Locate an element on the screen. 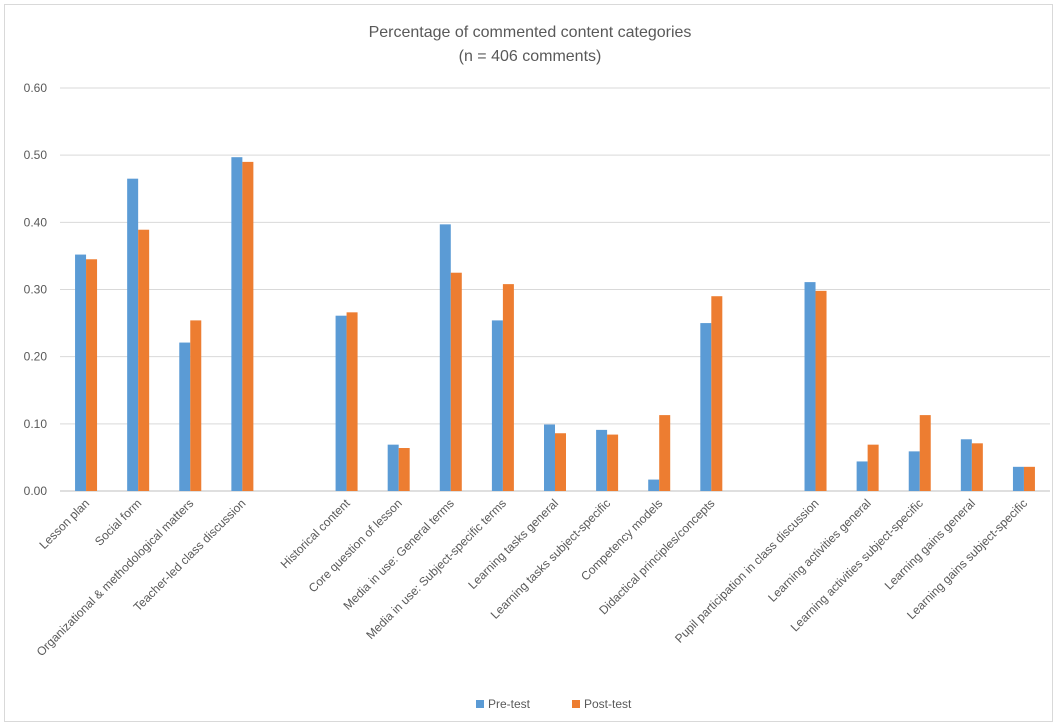 The image size is (1057, 726). legend-label: Pre-test is located at coordinates (509, 704).